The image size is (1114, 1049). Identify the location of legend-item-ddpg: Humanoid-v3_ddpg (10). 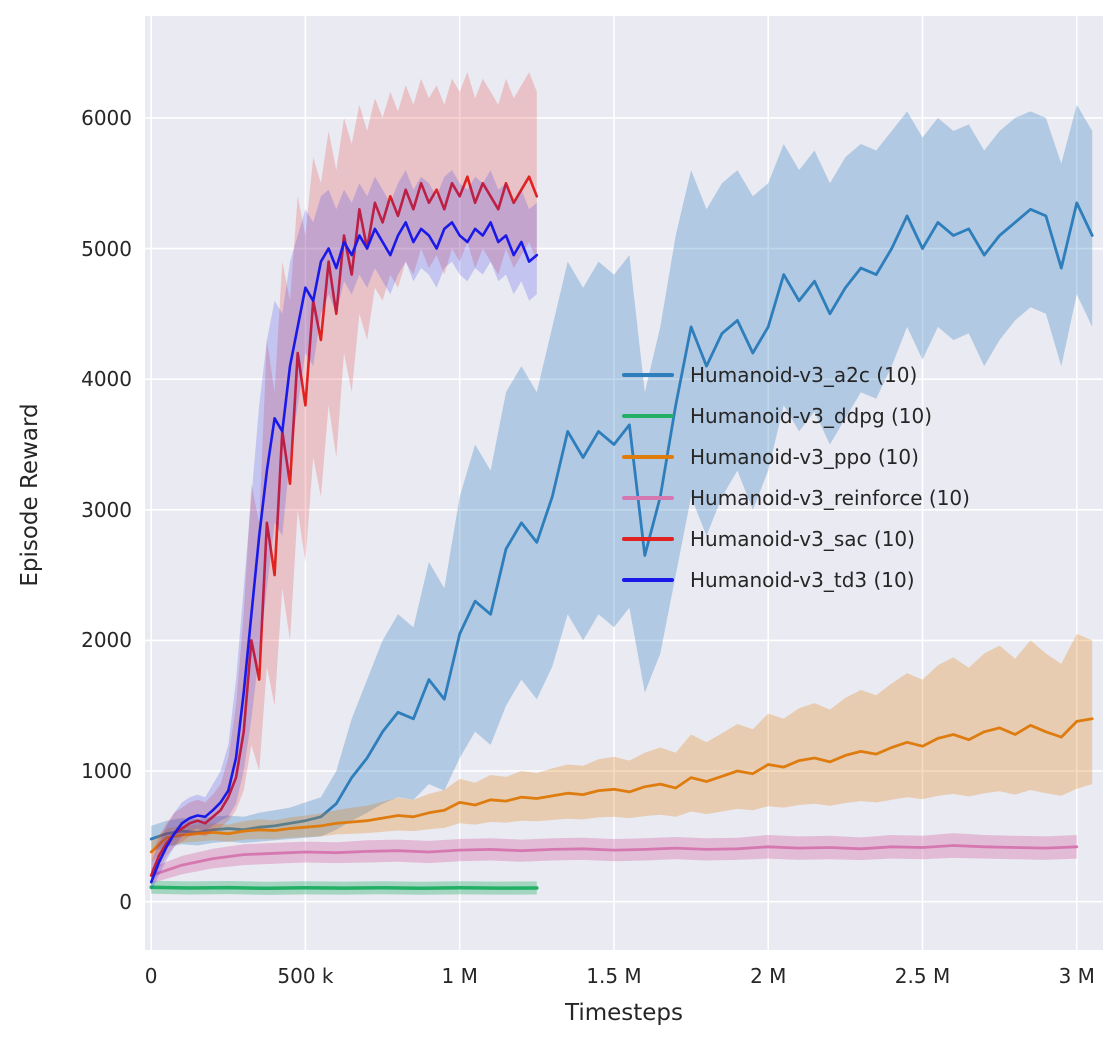
(796, 416).